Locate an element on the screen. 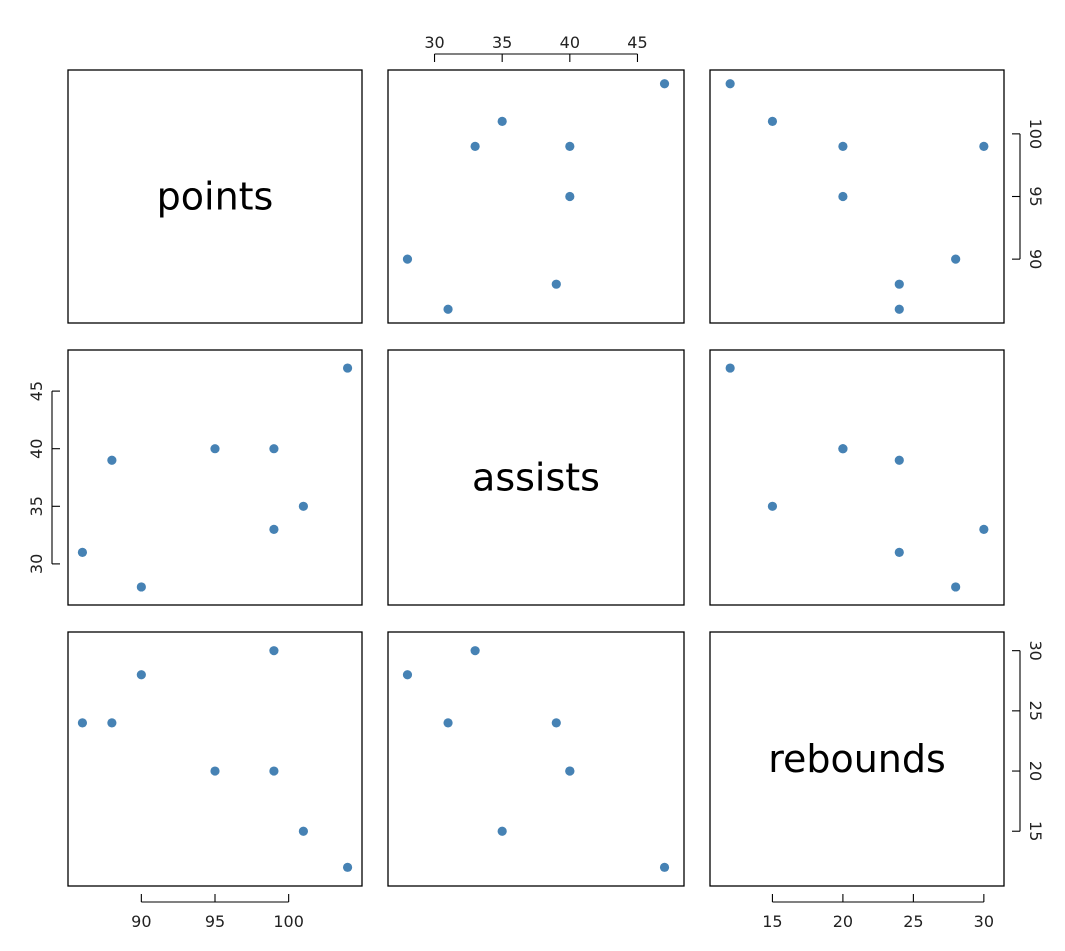  panel-rebounds-vs-rebounds: rebounds is located at coordinates (857, 759).